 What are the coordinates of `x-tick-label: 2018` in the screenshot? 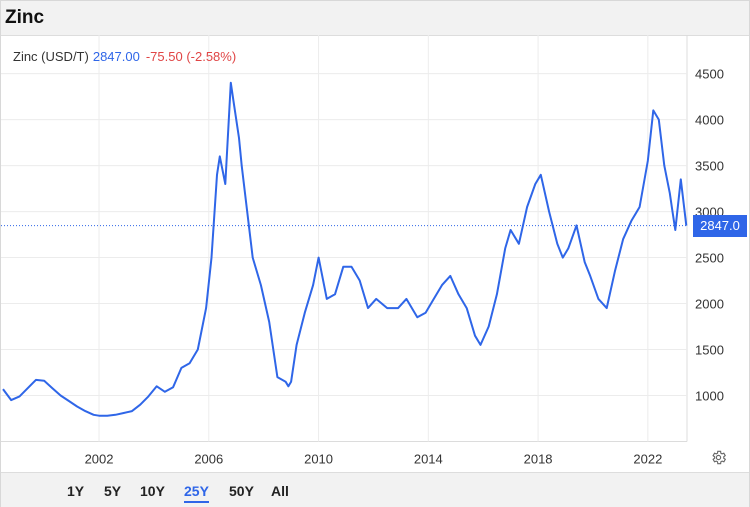 It's located at (538, 459).